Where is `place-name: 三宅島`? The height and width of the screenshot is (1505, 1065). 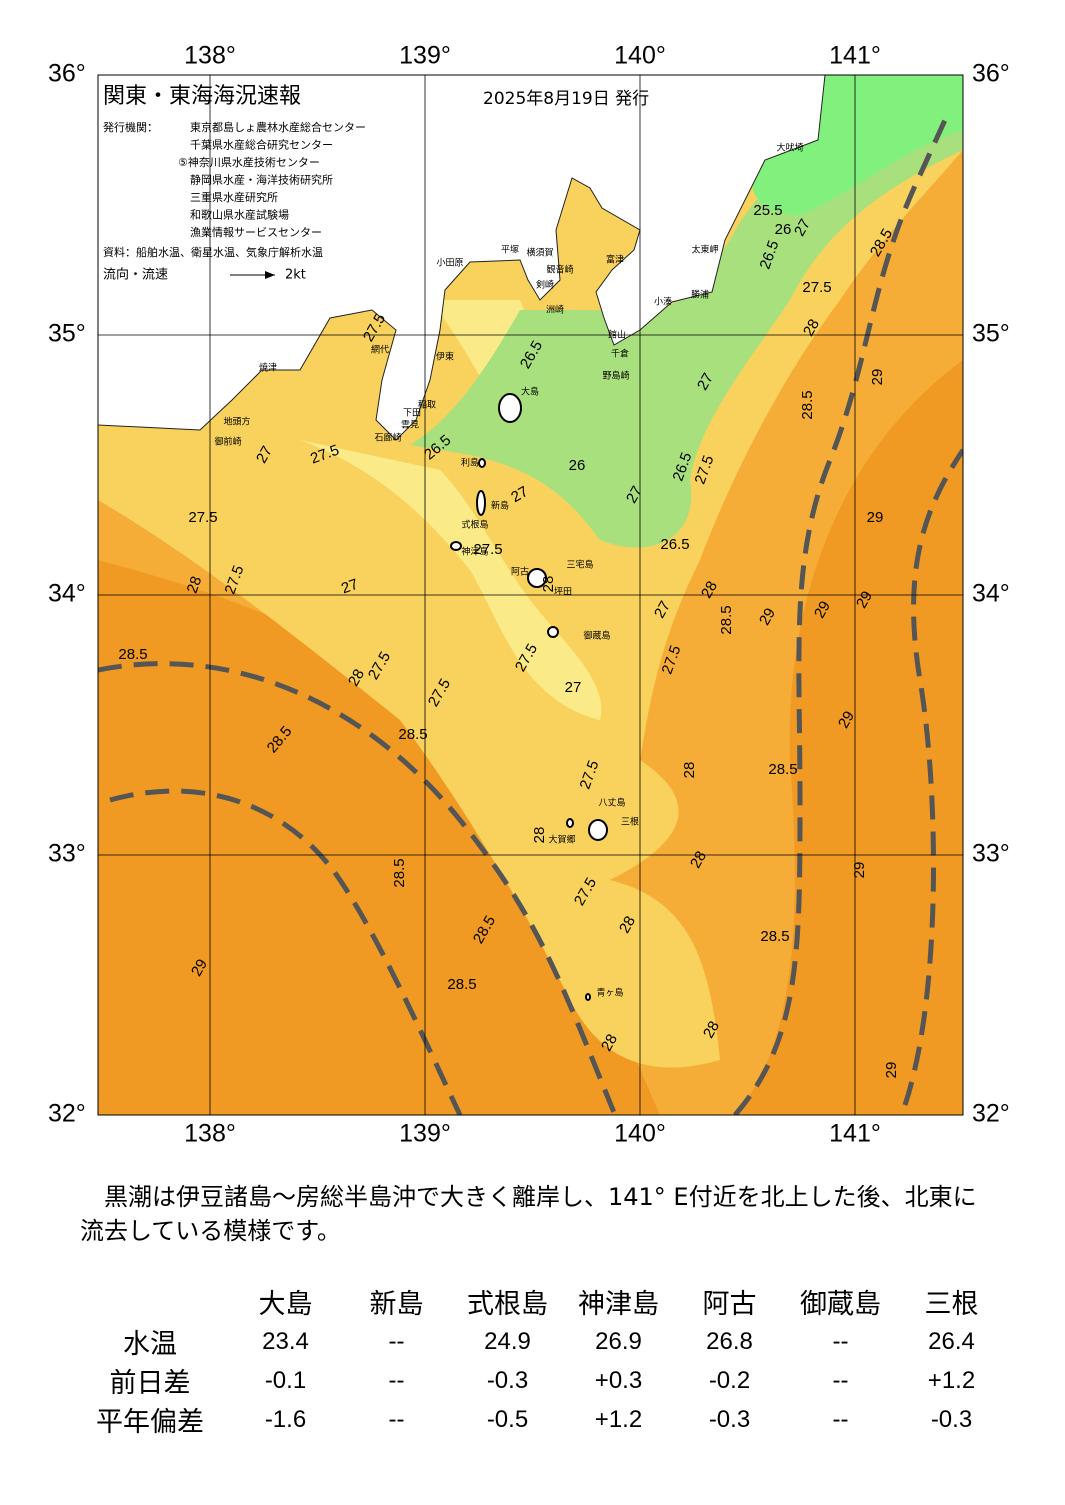 place-name: 三宅島 is located at coordinates (579, 565).